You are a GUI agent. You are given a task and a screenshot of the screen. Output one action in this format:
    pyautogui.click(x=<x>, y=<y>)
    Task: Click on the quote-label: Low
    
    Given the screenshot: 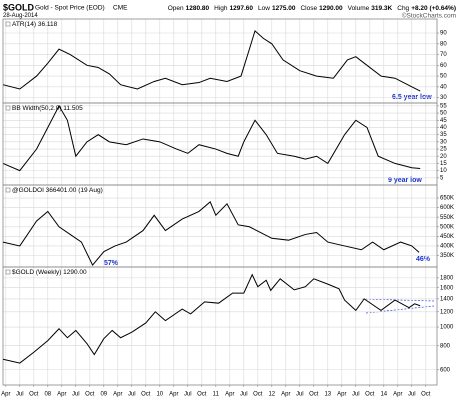 What is the action you would take?
    pyautogui.click(x=264, y=8)
    